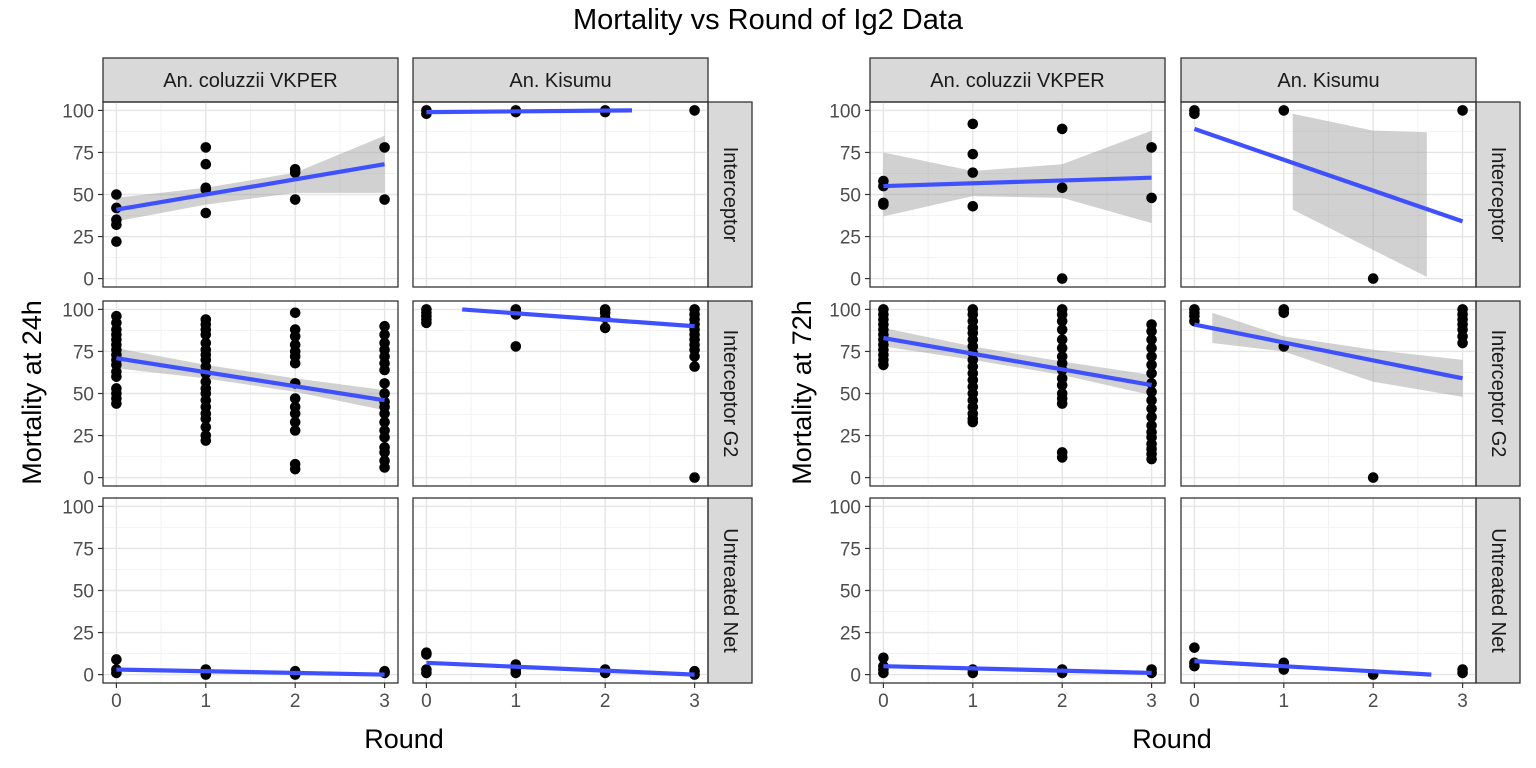  Describe the element at coordinates (802, 392) in the screenshot. I see `y-axis-title: Mortality at 72h` at that location.